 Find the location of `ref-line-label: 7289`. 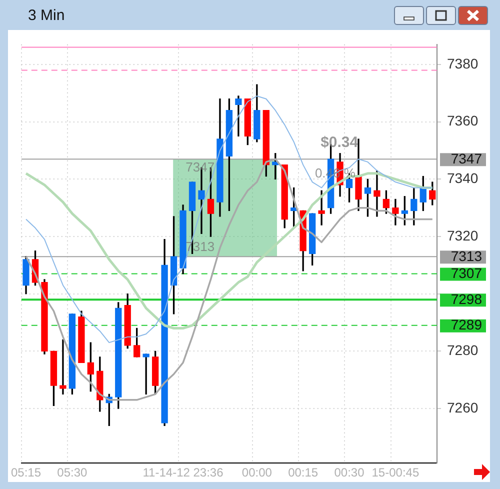

ref-line-label: 7289 is located at coordinates (466, 324).